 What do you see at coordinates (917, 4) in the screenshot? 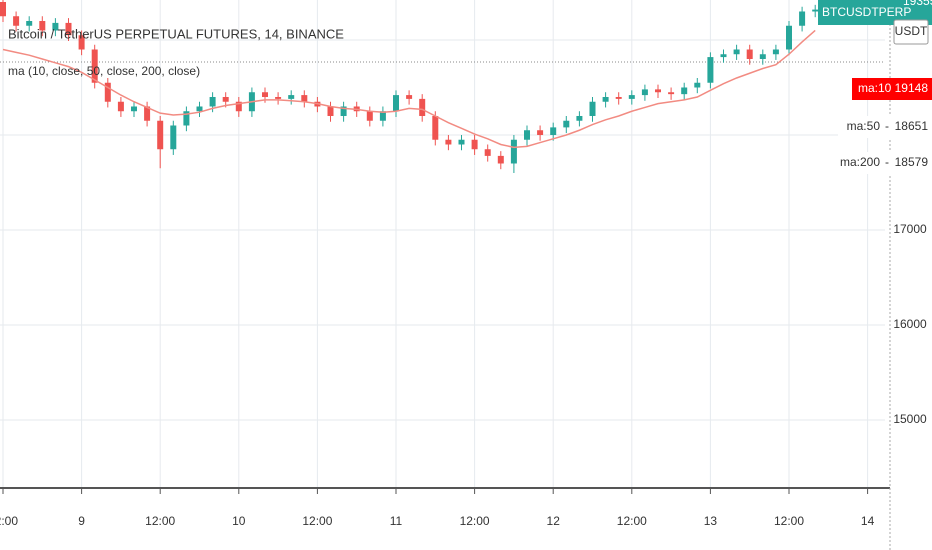
I see `symbol-tag-value: 19355` at bounding box center [917, 4].